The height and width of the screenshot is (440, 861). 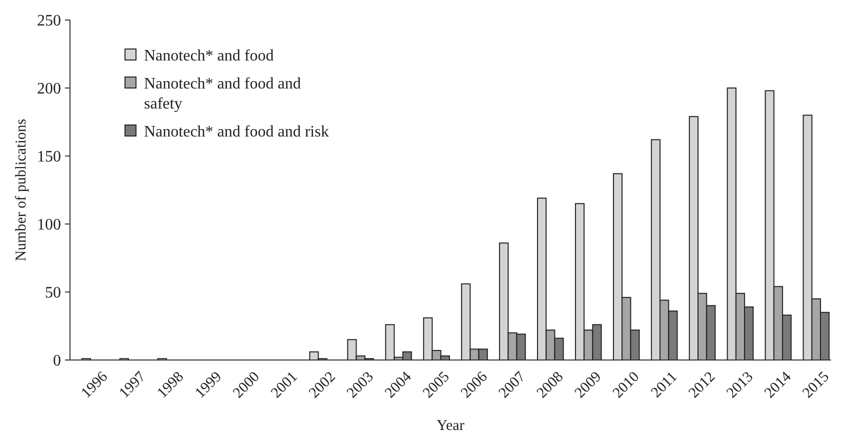 I want to click on y-axis-title: Number of publications, so click(x=21, y=190).